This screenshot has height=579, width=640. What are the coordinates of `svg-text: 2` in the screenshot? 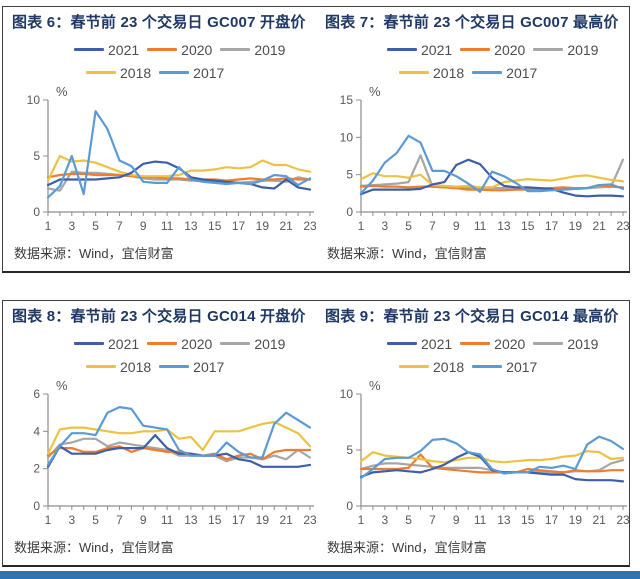 It's located at (36, 469).